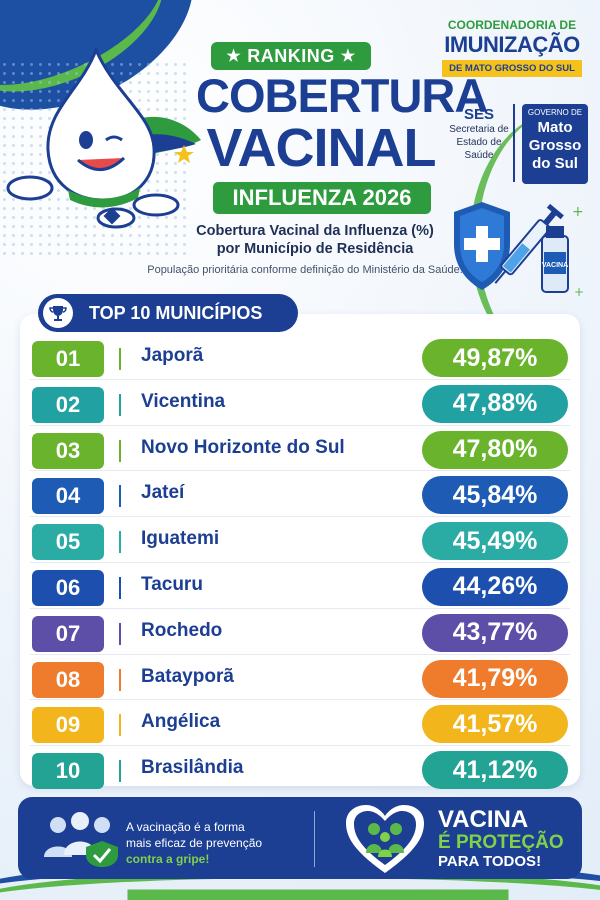 Image resolution: width=600 pixels, height=900 pixels. What do you see at coordinates (385, 839) in the screenshot?
I see `heart-family-icon` at bounding box center [385, 839].